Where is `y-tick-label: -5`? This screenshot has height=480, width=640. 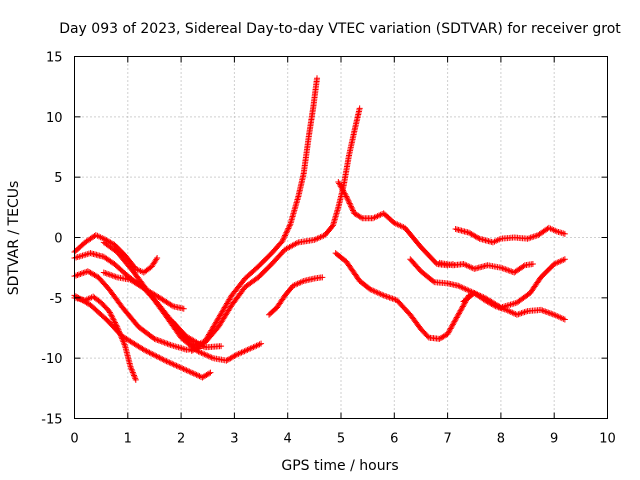
y-tick-label: -5 is located at coordinates (56, 299).